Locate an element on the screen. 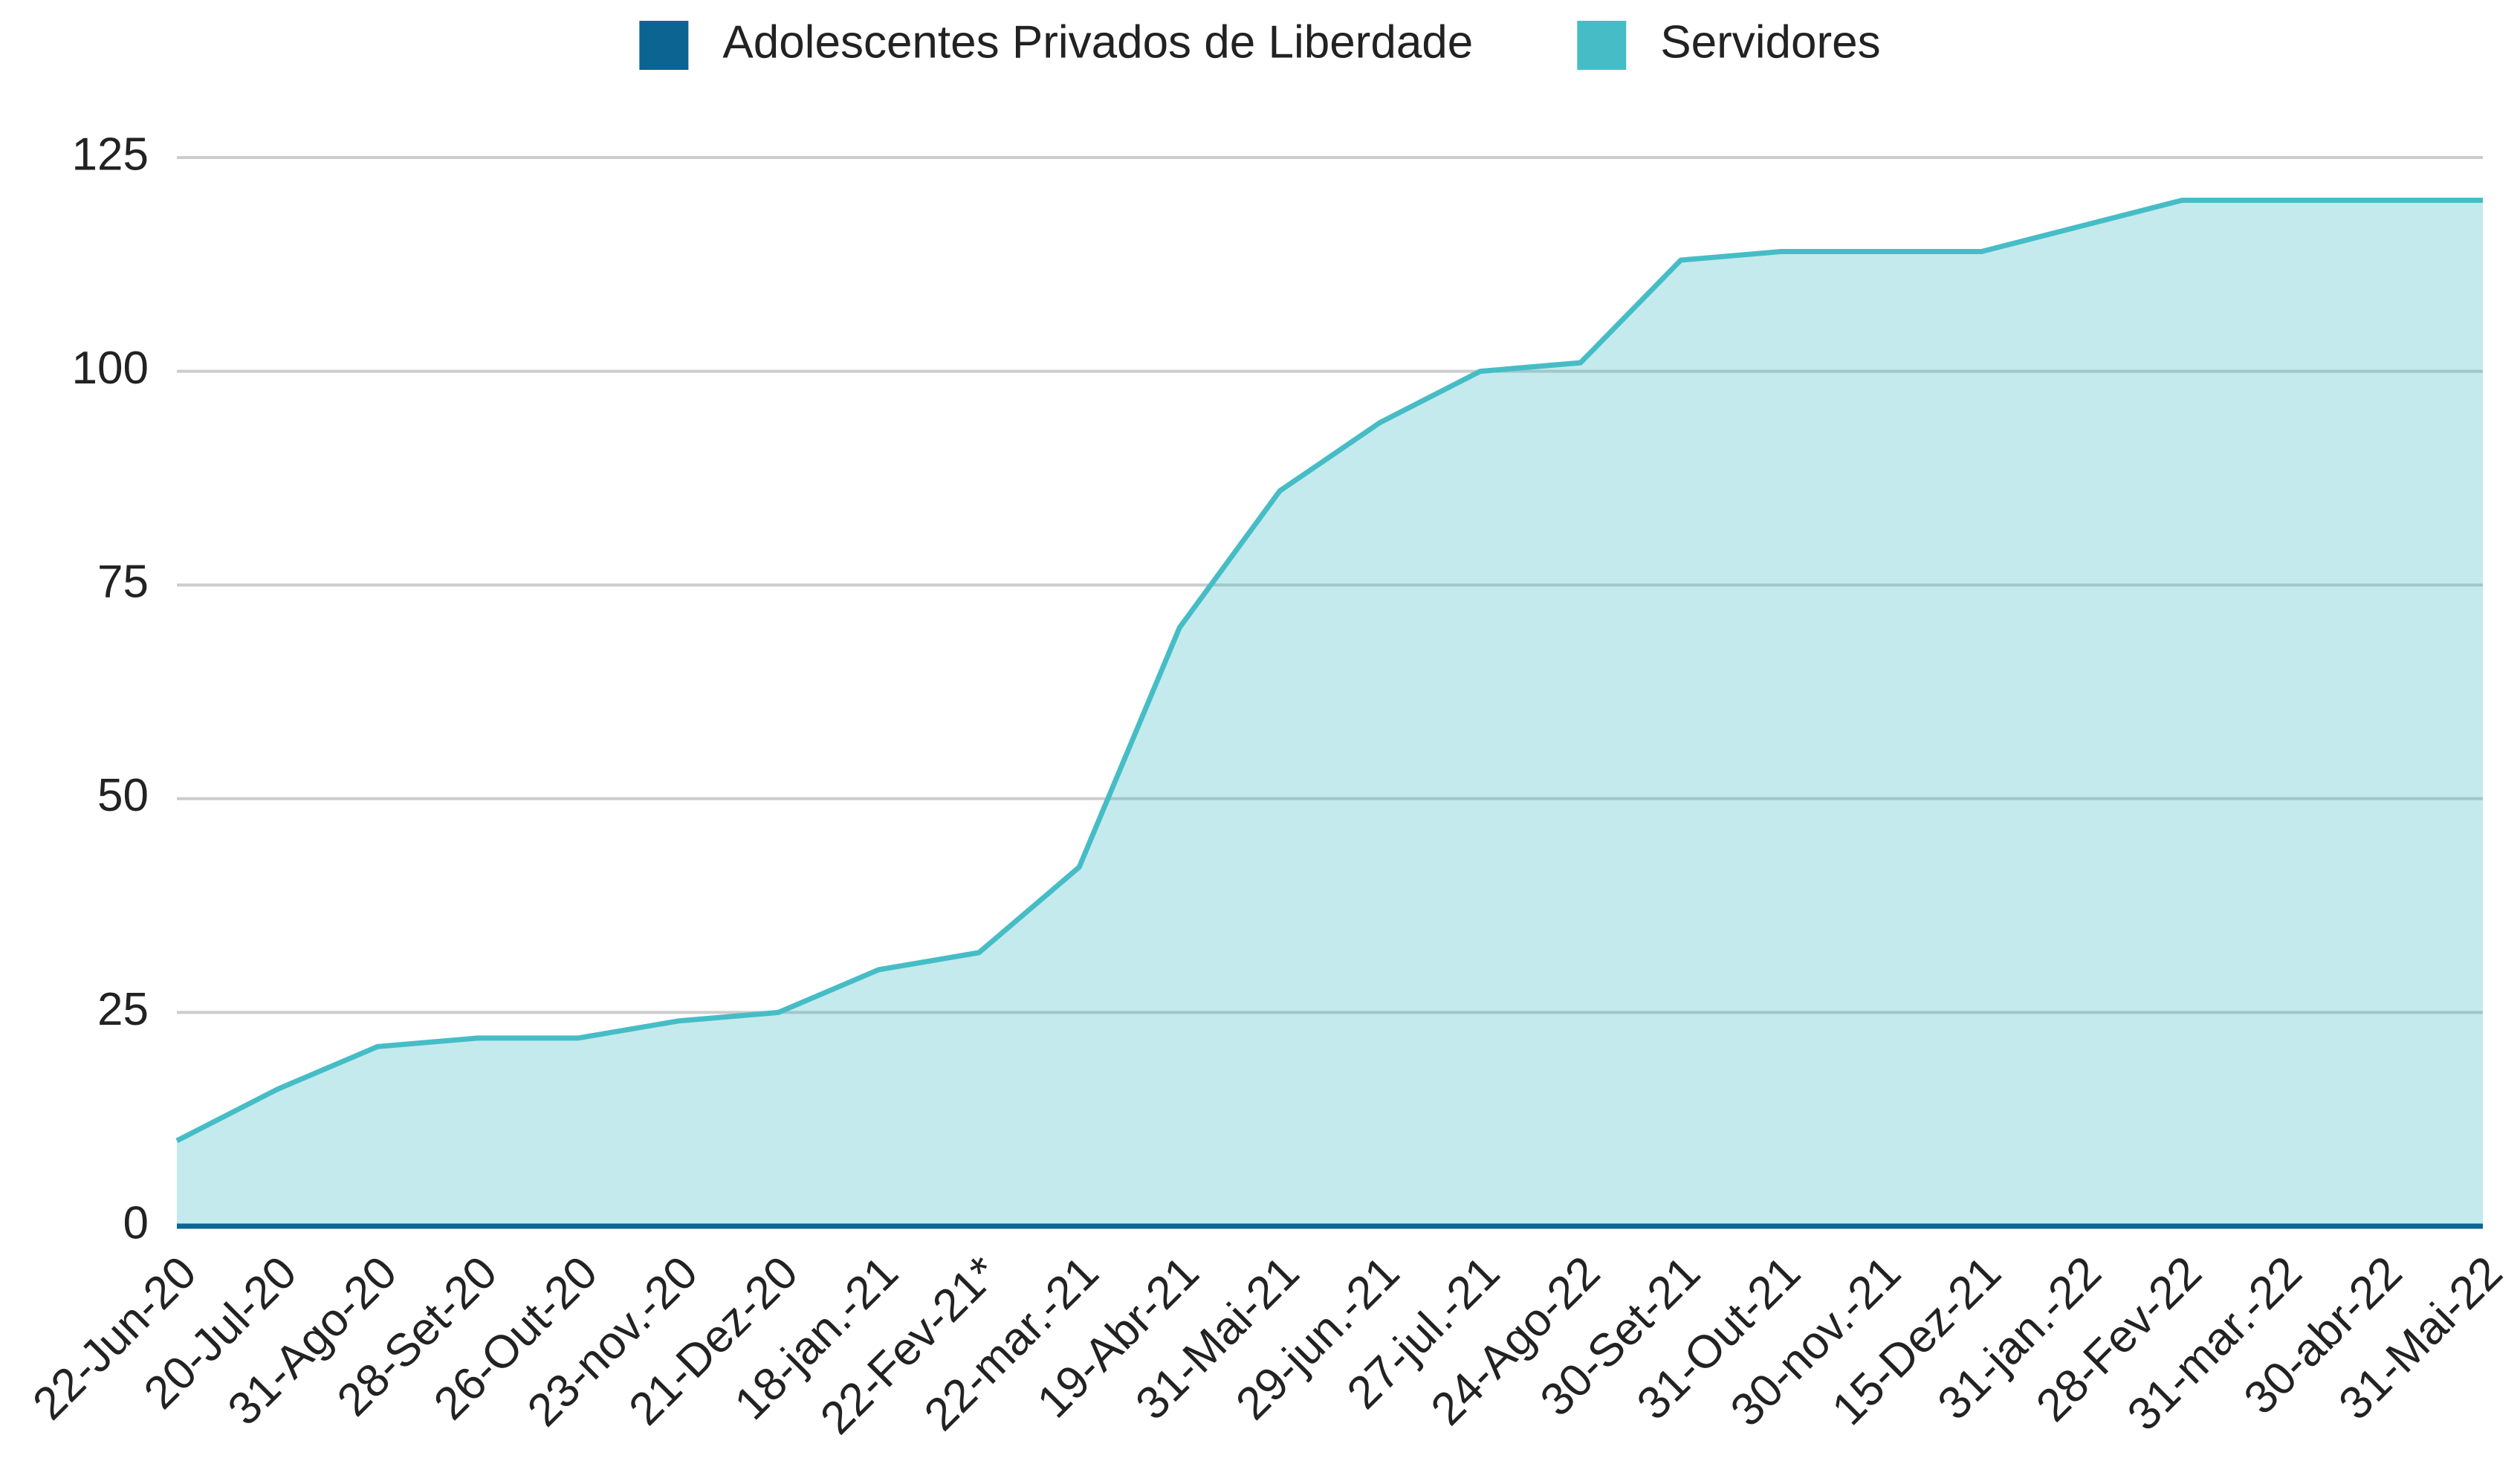 Image resolution: width=2520 pixels, height=1461 pixels. y-tick-label: 125 is located at coordinates (111, 154).